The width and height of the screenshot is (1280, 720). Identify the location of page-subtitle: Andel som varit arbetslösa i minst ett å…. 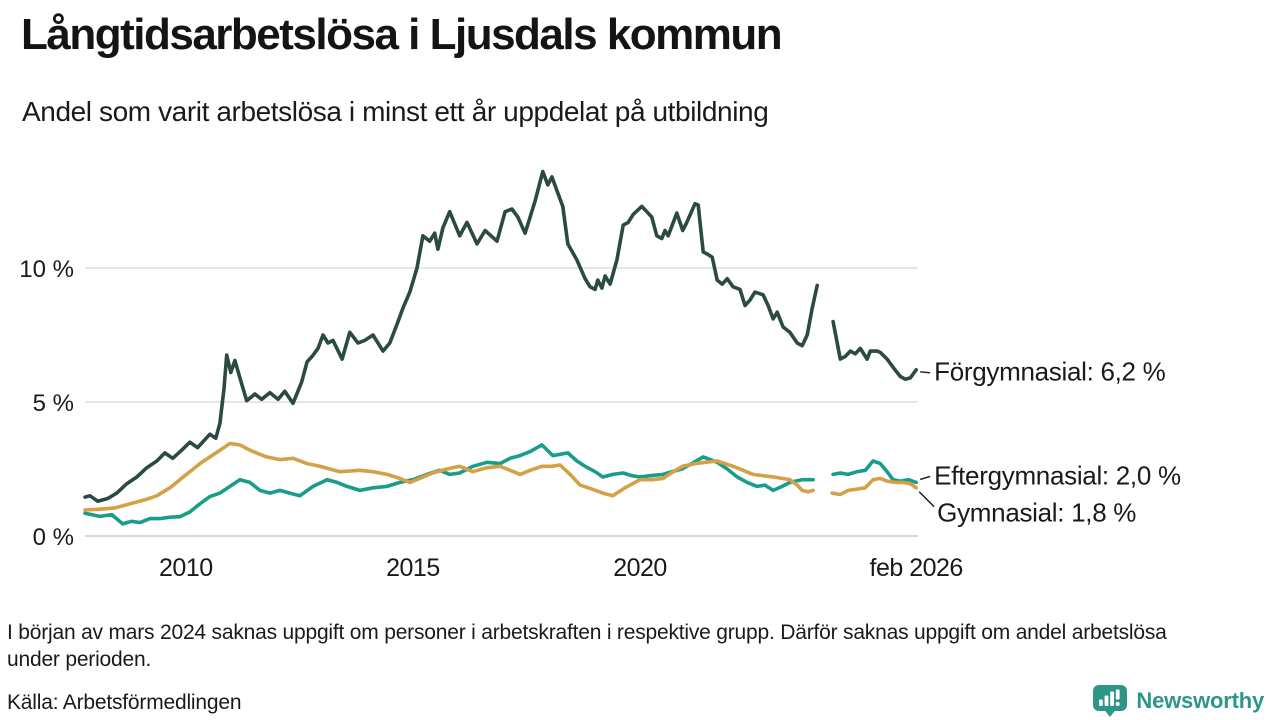
(395, 111).